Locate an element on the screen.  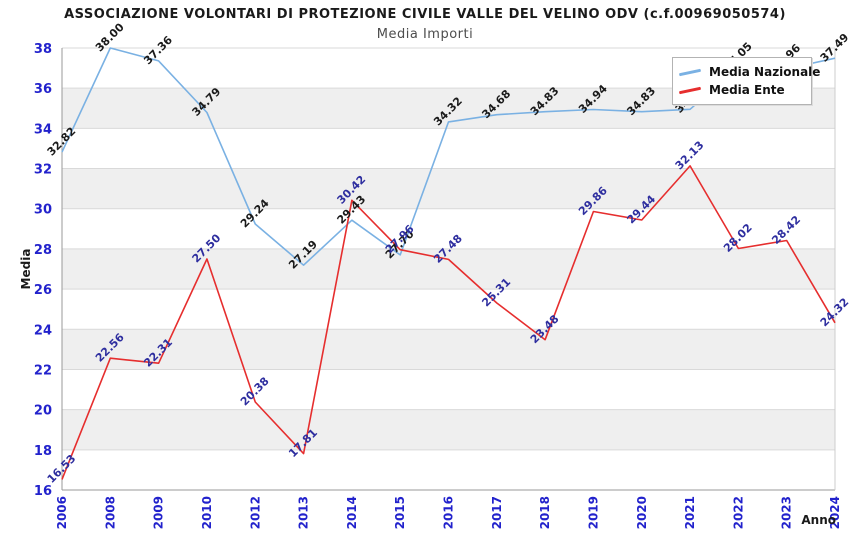
y-tick-label: 36 is located at coordinates (43, 89).